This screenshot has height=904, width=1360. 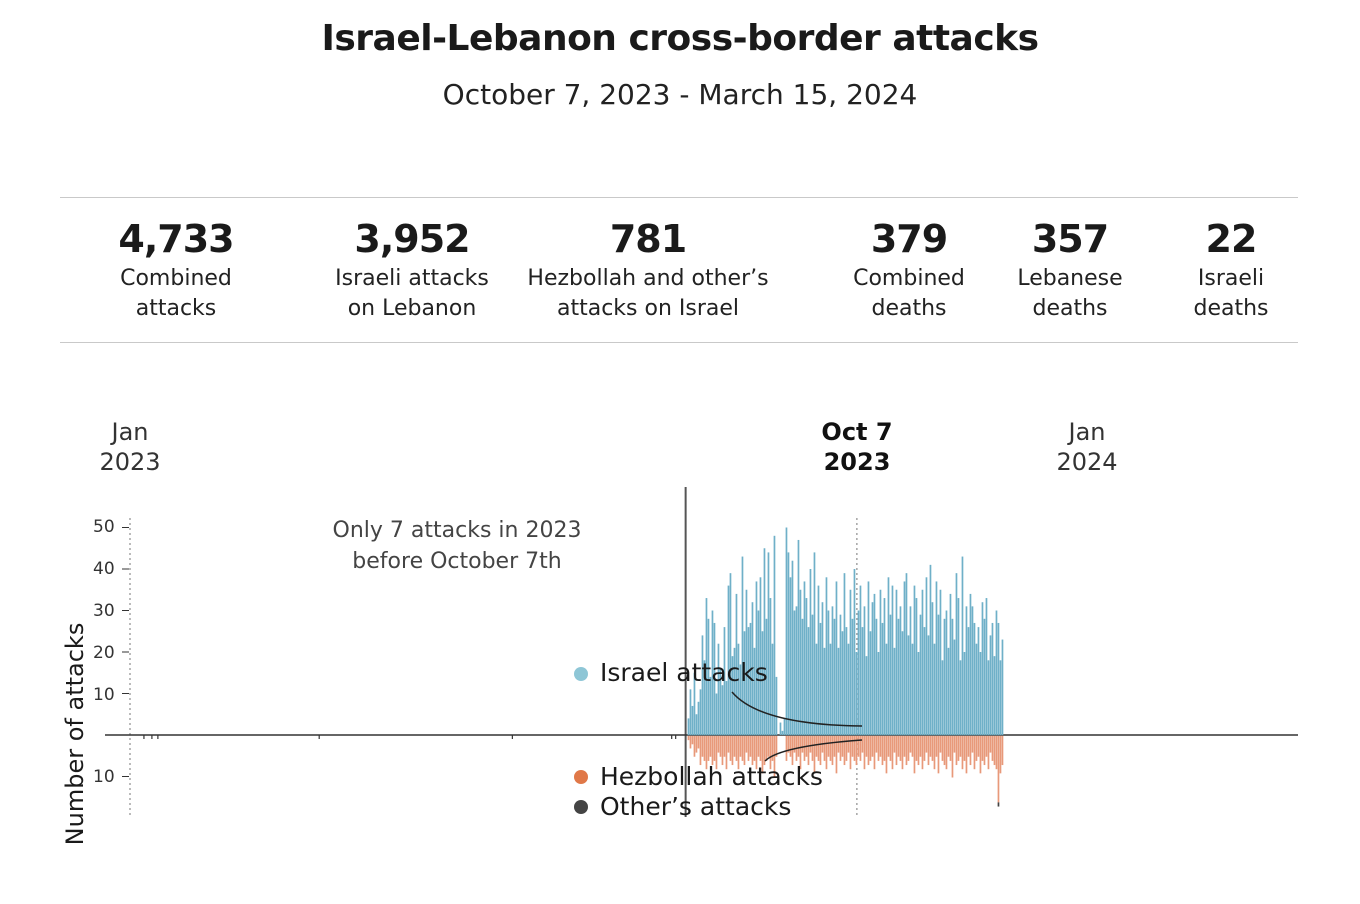 I want to click on y-tick-label: 30, so click(x=104, y=611).